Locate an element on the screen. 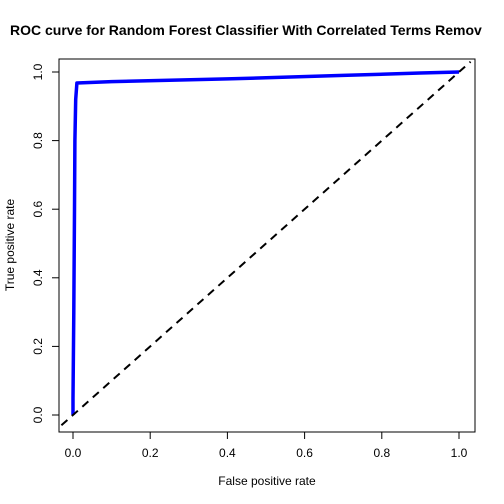 The height and width of the screenshot is (504, 504). x-tick-label: 0.8 is located at coordinates (381, 453).